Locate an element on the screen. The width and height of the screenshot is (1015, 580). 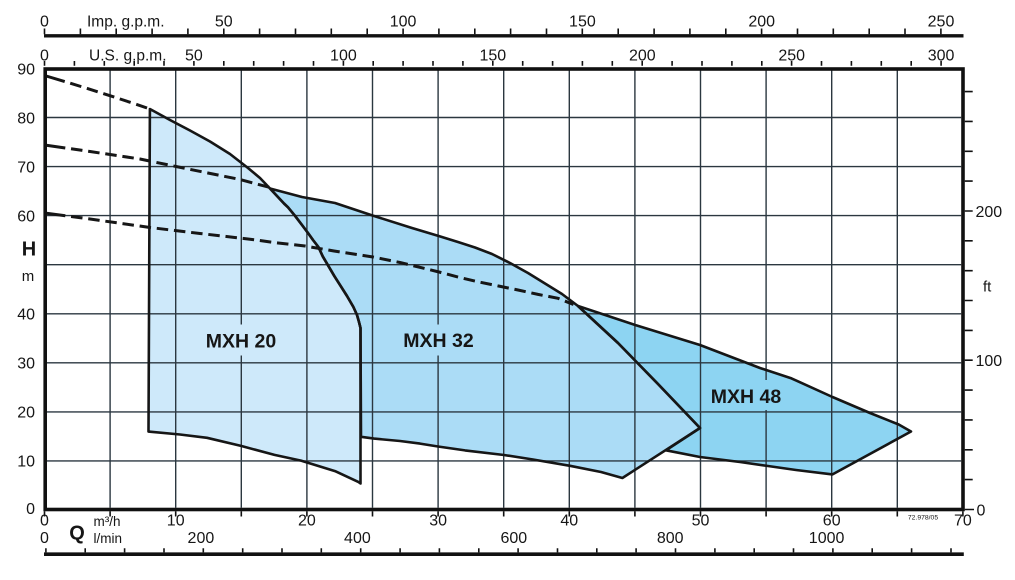
svg-text: MXH 48 is located at coordinates (746, 397).